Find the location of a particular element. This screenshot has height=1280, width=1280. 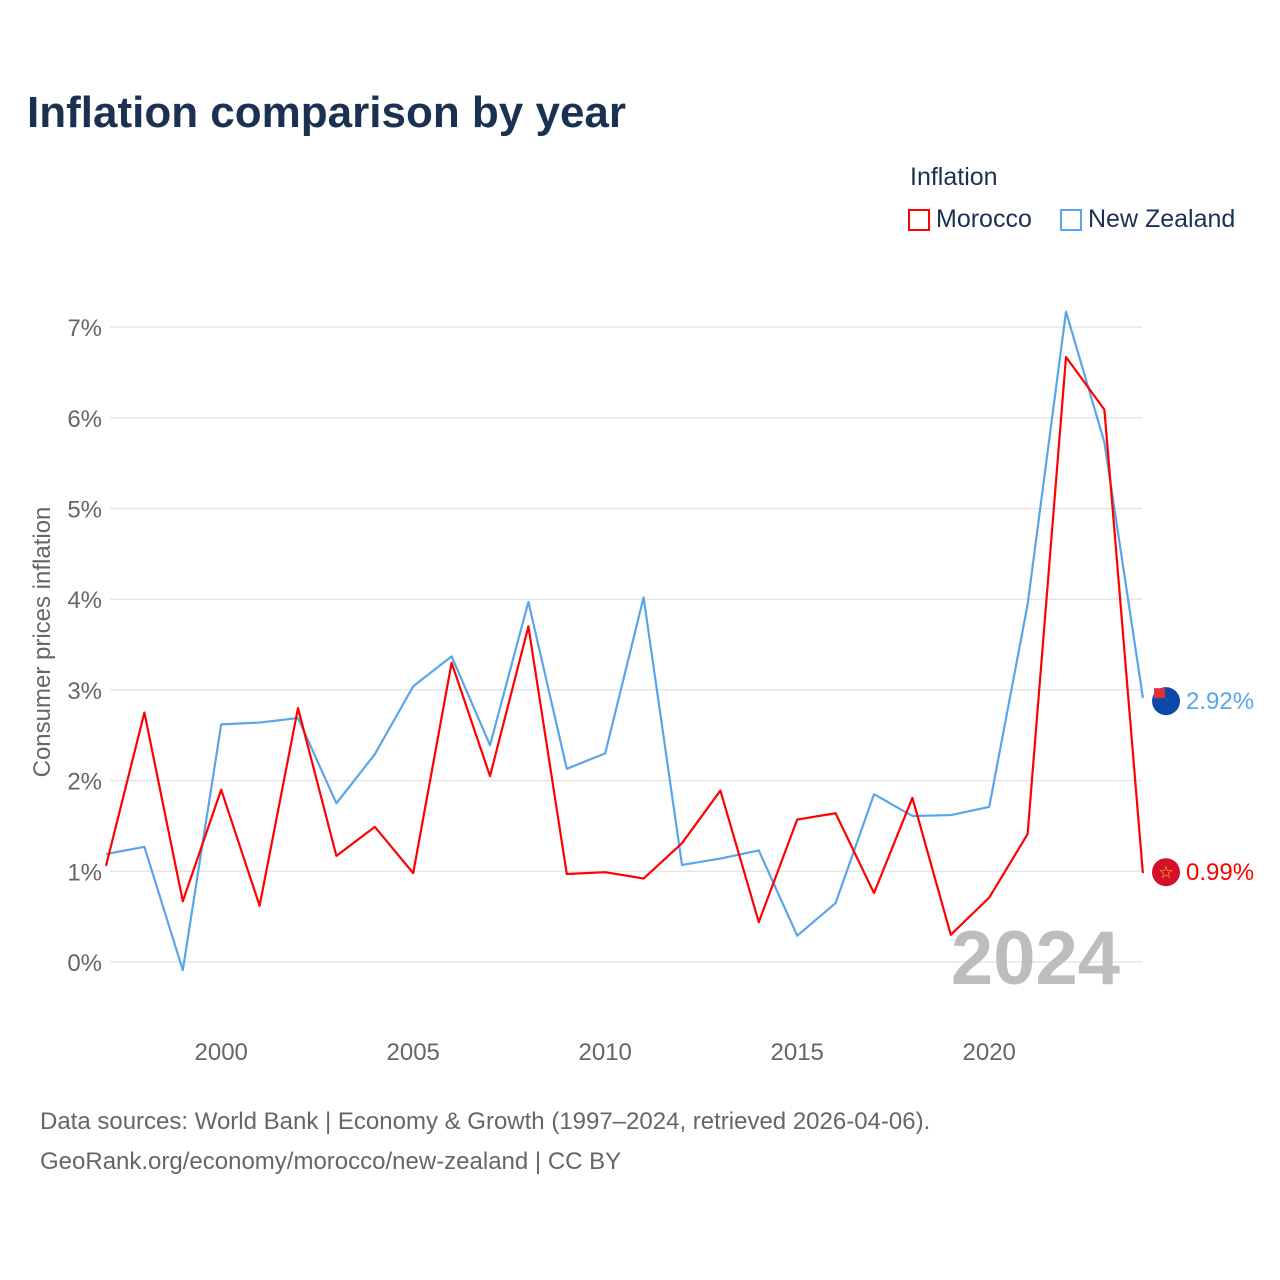

y-tick-label: 2% is located at coordinates (84, 782).